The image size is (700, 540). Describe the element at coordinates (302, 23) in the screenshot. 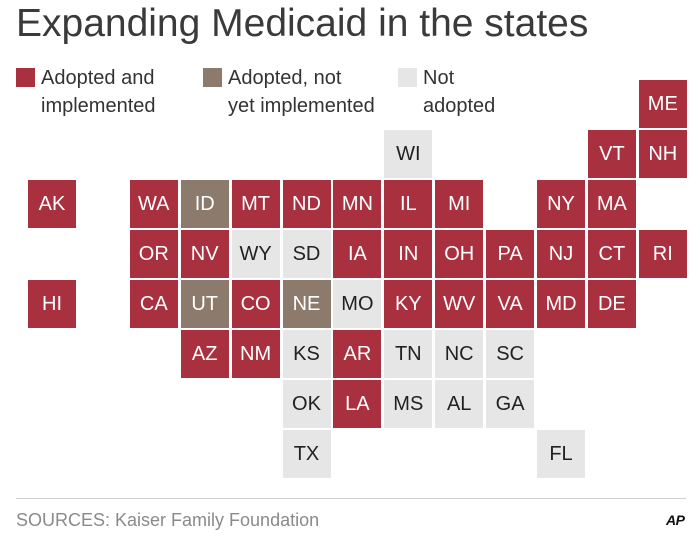

I see `map-title: Expanding Medicaid in the states` at that location.